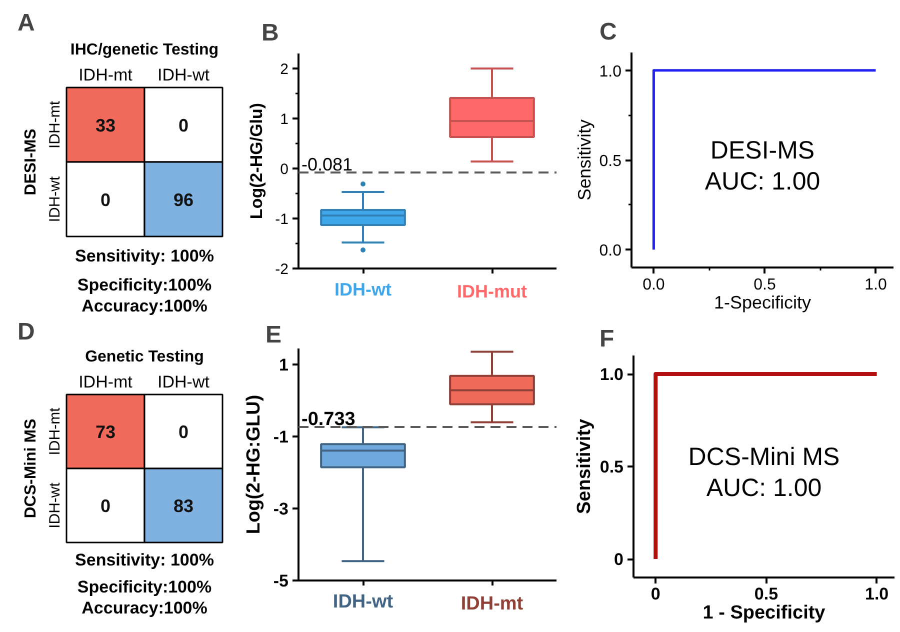 This screenshot has width=900, height=632. Describe the element at coordinates (607, 339) in the screenshot. I see `chart-title: F` at that location.